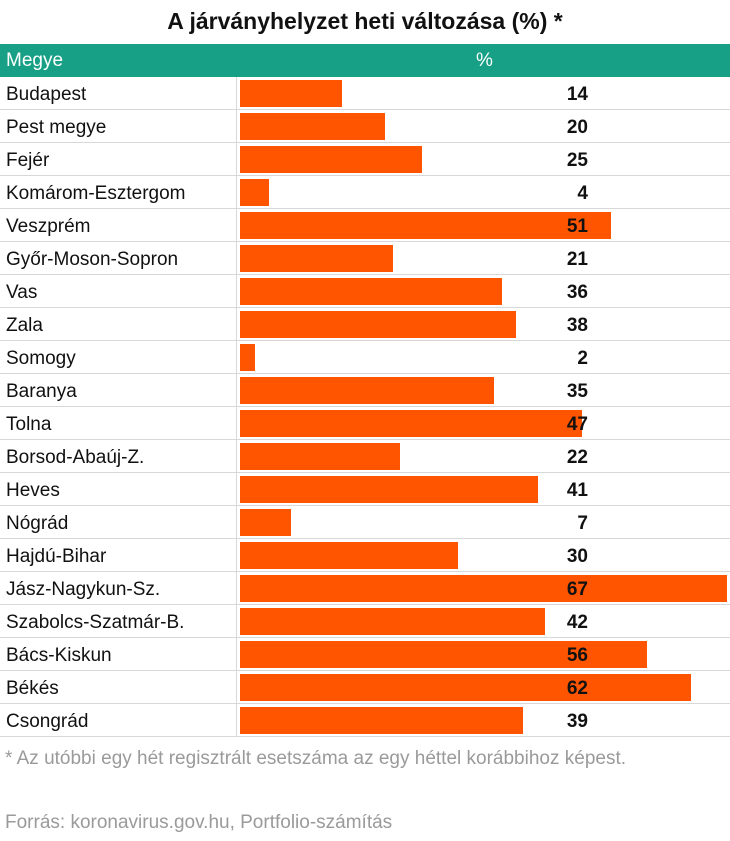 This screenshot has height=841, width=730. I want to click on value-label: 30, so click(577, 556).